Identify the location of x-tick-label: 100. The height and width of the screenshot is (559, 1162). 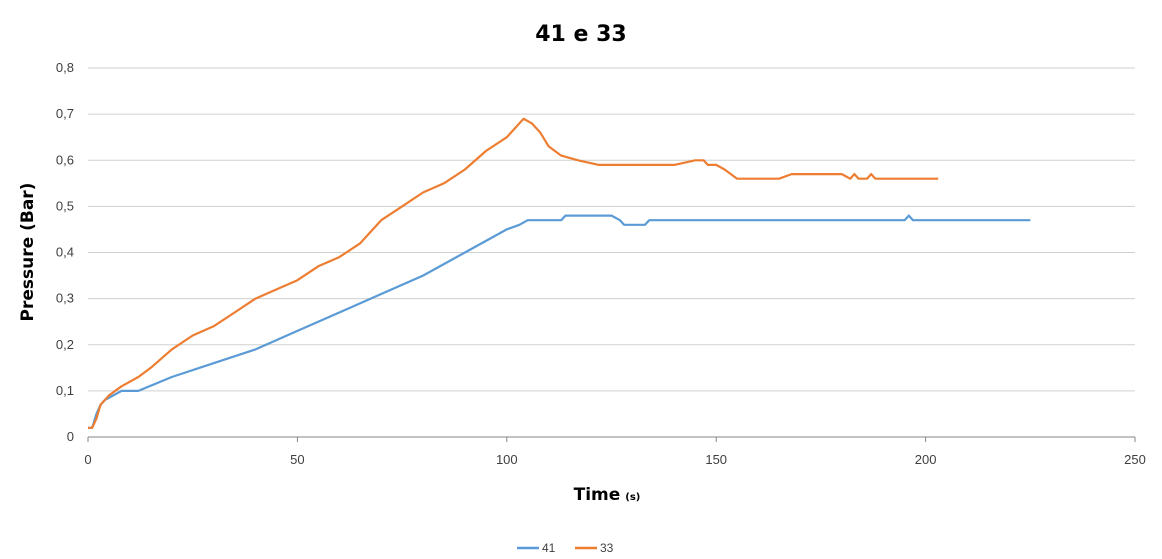
(507, 459).